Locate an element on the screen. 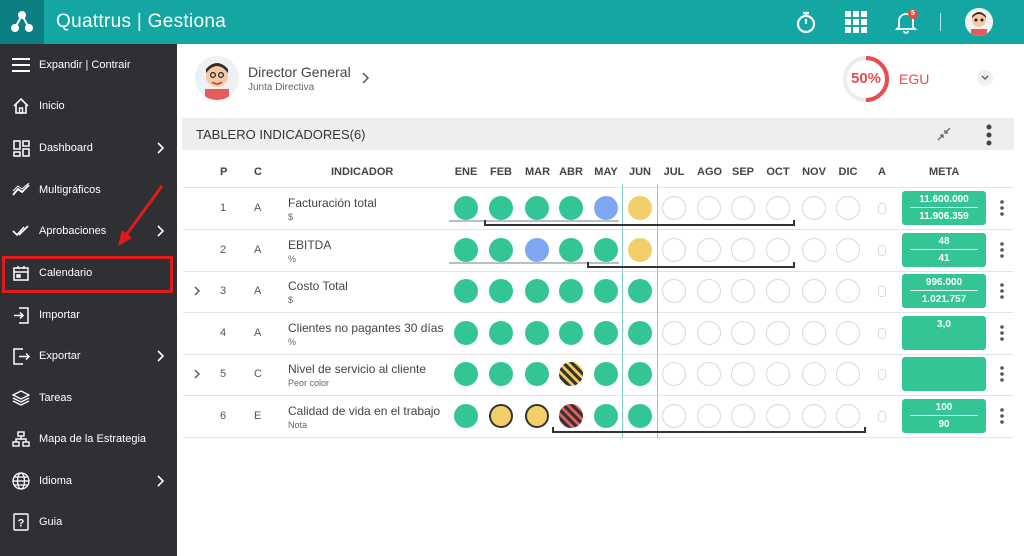  indicator-name: Clientes no pagantes 30 días is located at coordinates (366, 328).